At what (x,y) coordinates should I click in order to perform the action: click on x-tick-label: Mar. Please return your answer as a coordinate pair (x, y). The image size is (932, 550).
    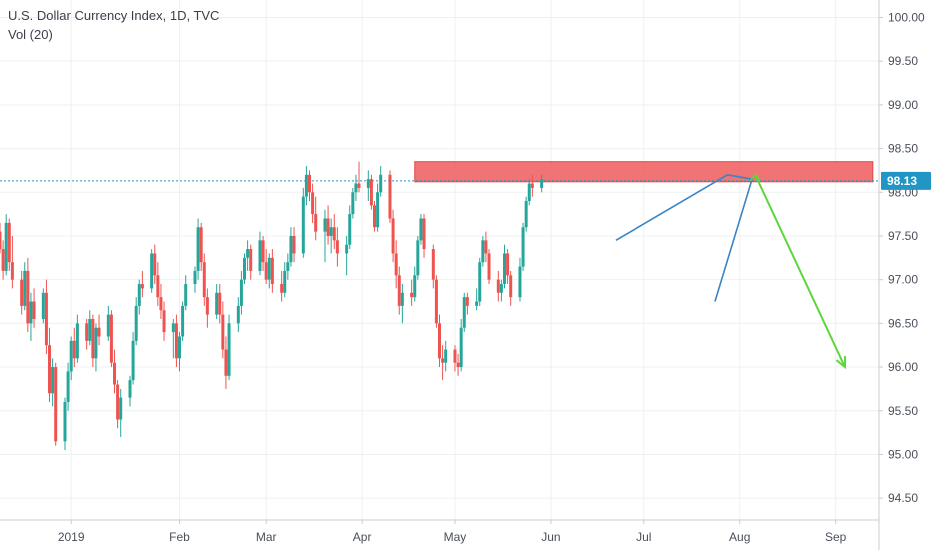
    Looking at the image, I should click on (266, 537).